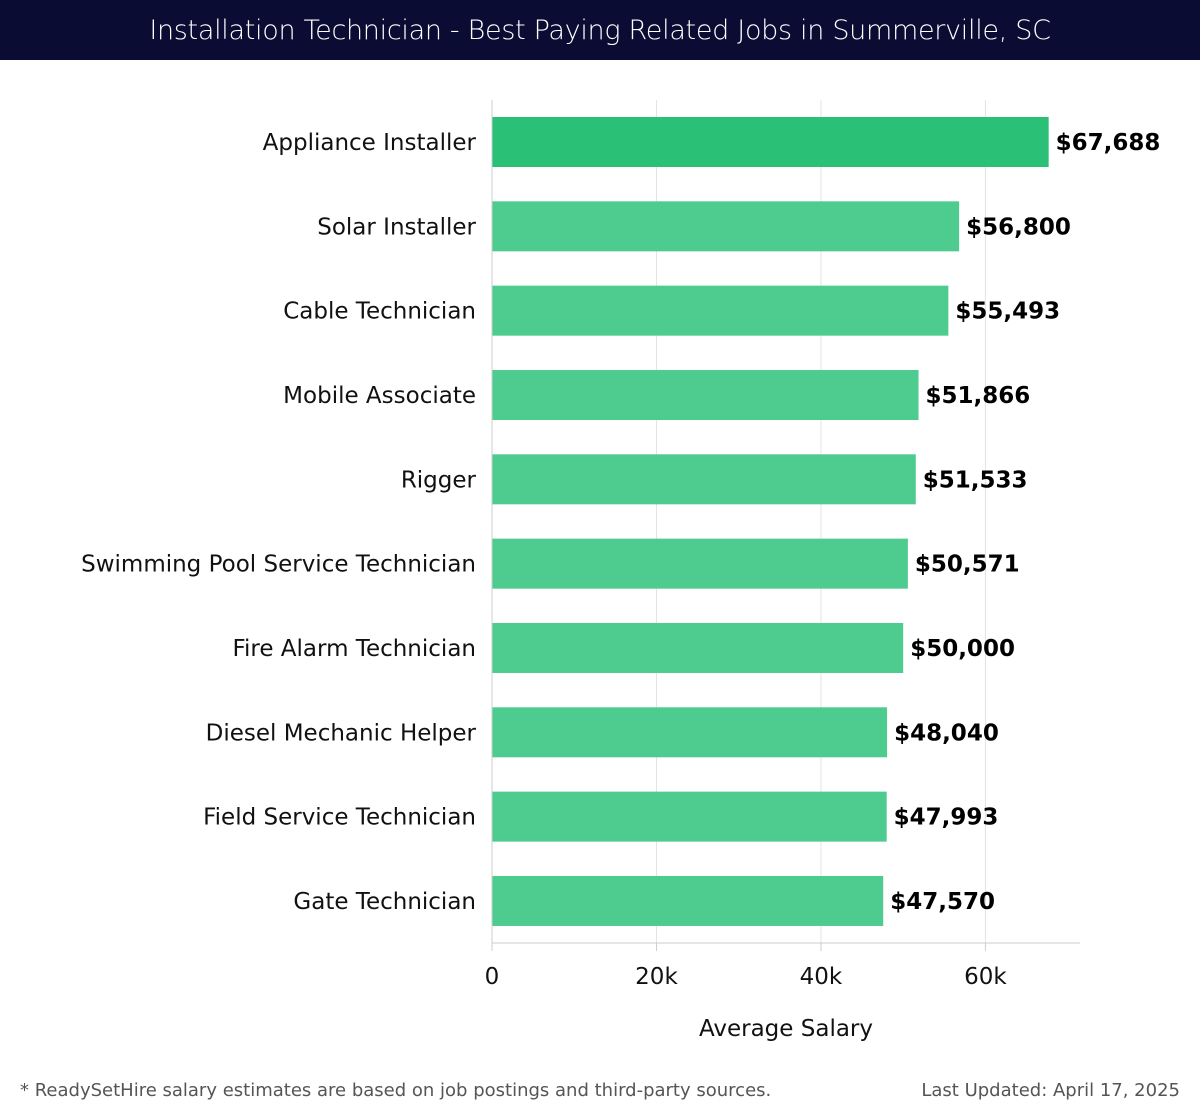 This screenshot has height=1120, width=1200. I want to click on category-label: Diesel Mechanic Helper, so click(341, 733).